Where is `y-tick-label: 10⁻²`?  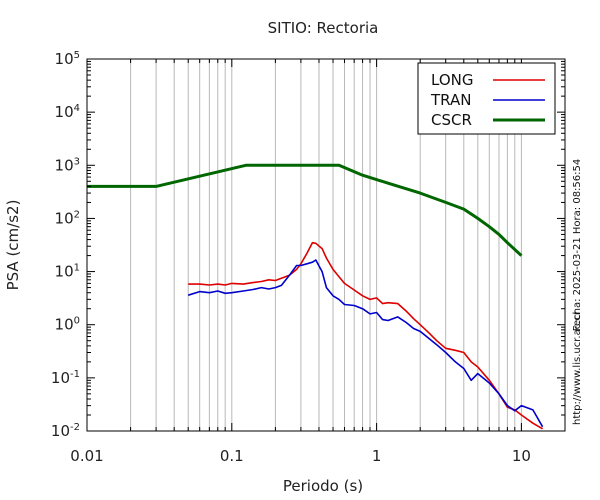 y-tick-label: 10⁻² is located at coordinates (65, 431).